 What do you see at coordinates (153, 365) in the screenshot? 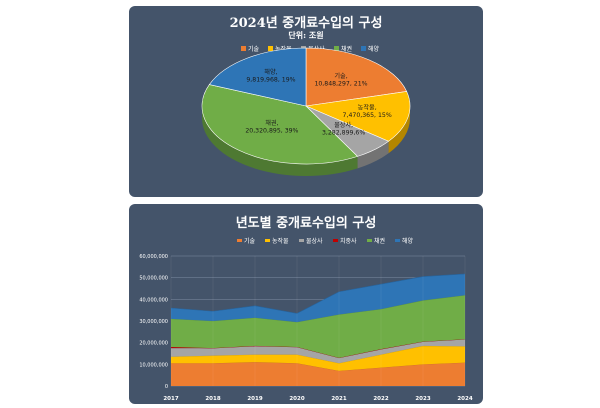
I see `area-y-tick-1: 10,000,000` at bounding box center [153, 365].